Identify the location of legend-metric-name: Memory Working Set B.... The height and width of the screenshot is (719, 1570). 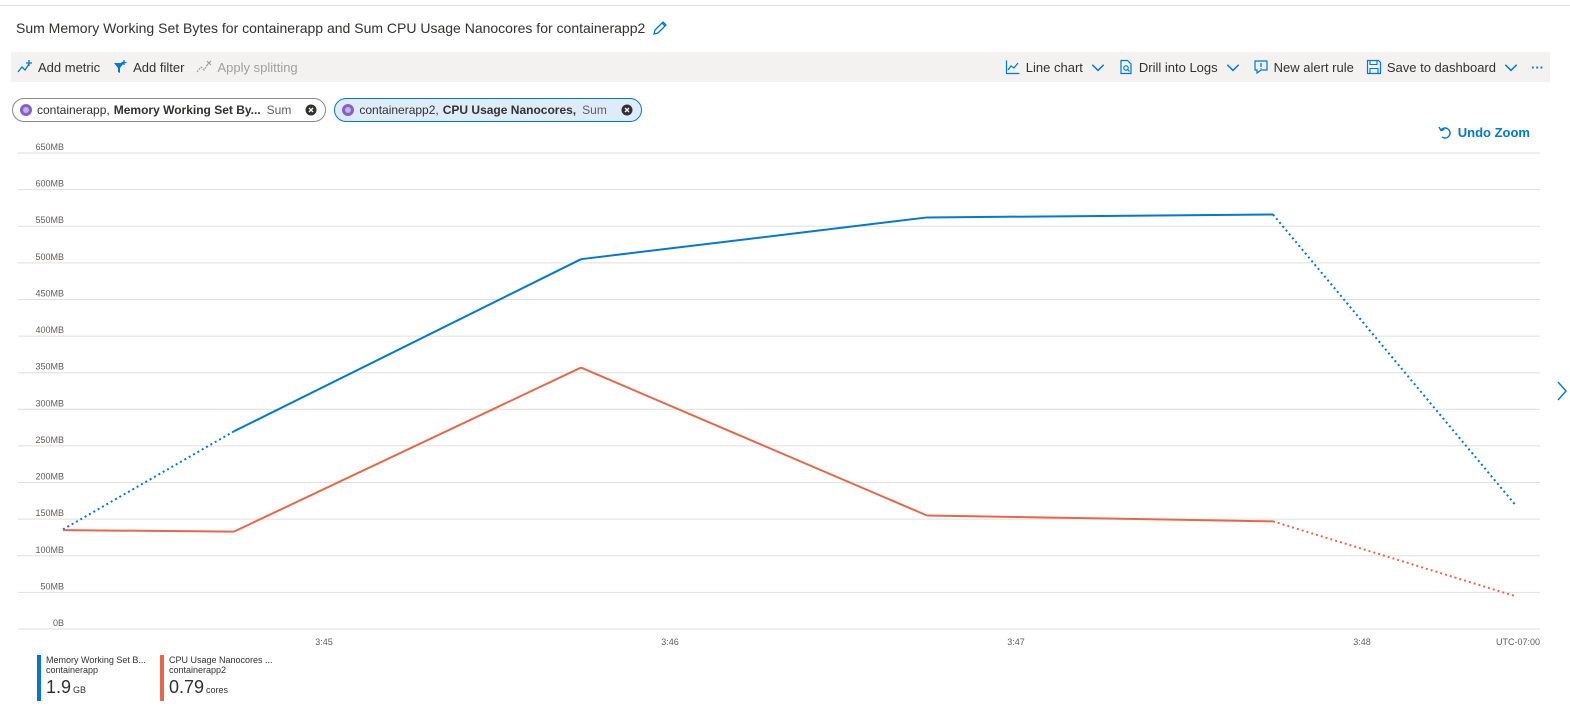
(96, 660).